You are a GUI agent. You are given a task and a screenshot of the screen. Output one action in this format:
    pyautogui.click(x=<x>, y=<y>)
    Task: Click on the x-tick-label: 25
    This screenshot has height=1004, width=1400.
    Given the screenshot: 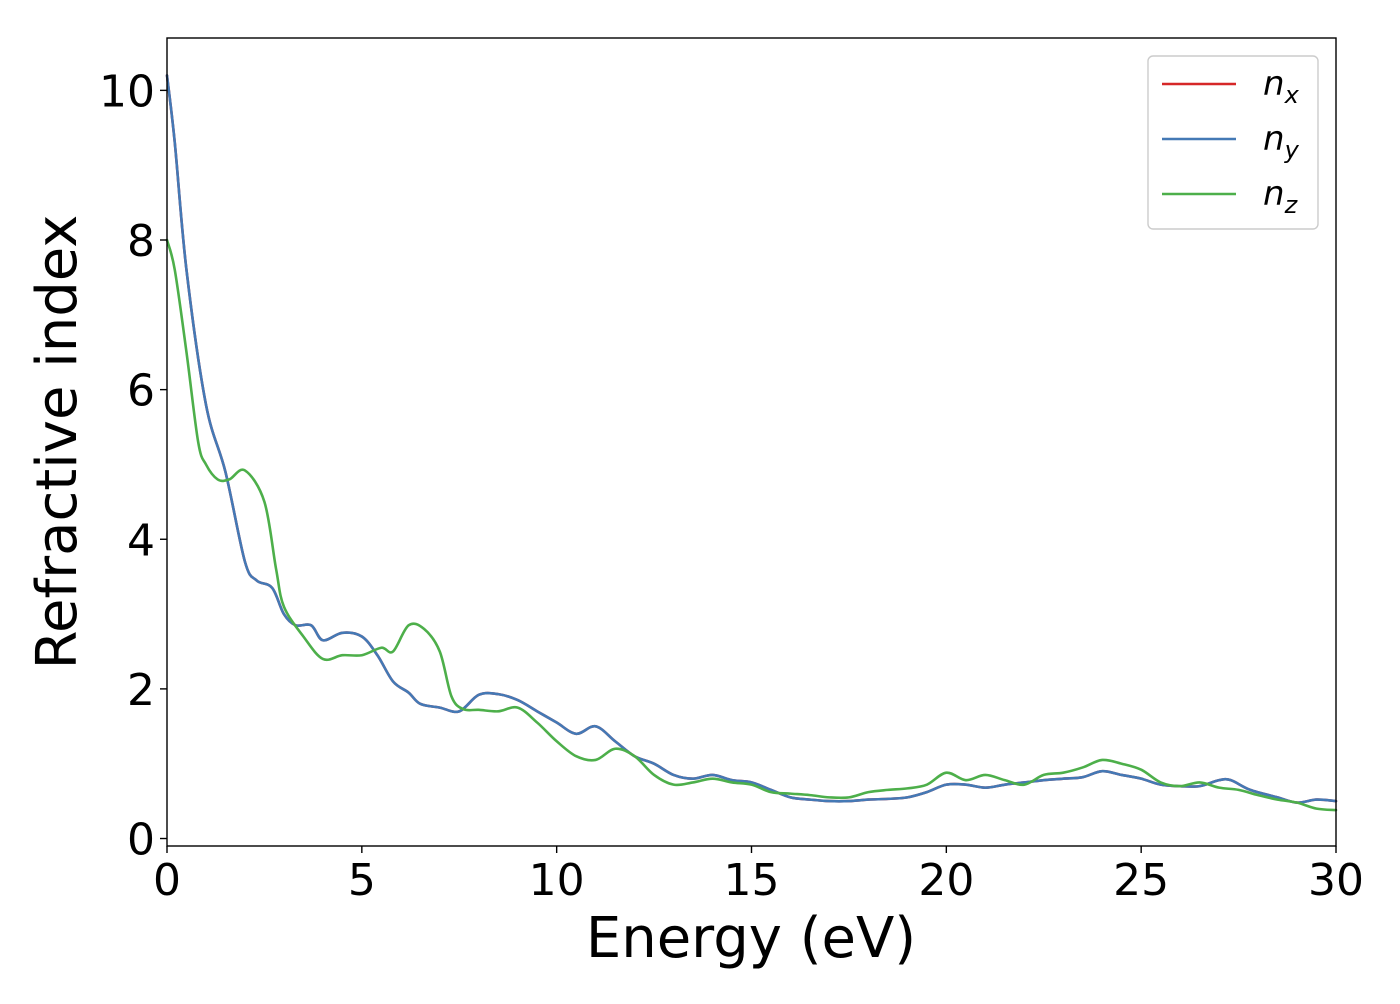 What is the action you would take?
    pyautogui.click(x=1141, y=880)
    